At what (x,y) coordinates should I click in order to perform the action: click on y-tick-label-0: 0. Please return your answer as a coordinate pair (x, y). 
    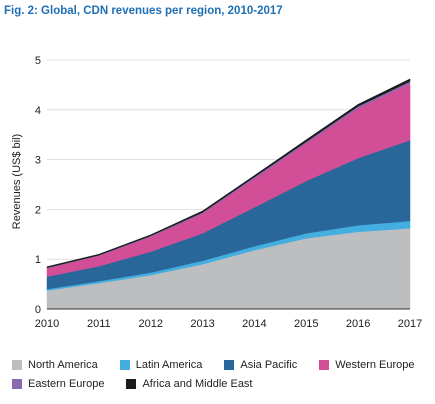
    Looking at the image, I should click on (38, 310).